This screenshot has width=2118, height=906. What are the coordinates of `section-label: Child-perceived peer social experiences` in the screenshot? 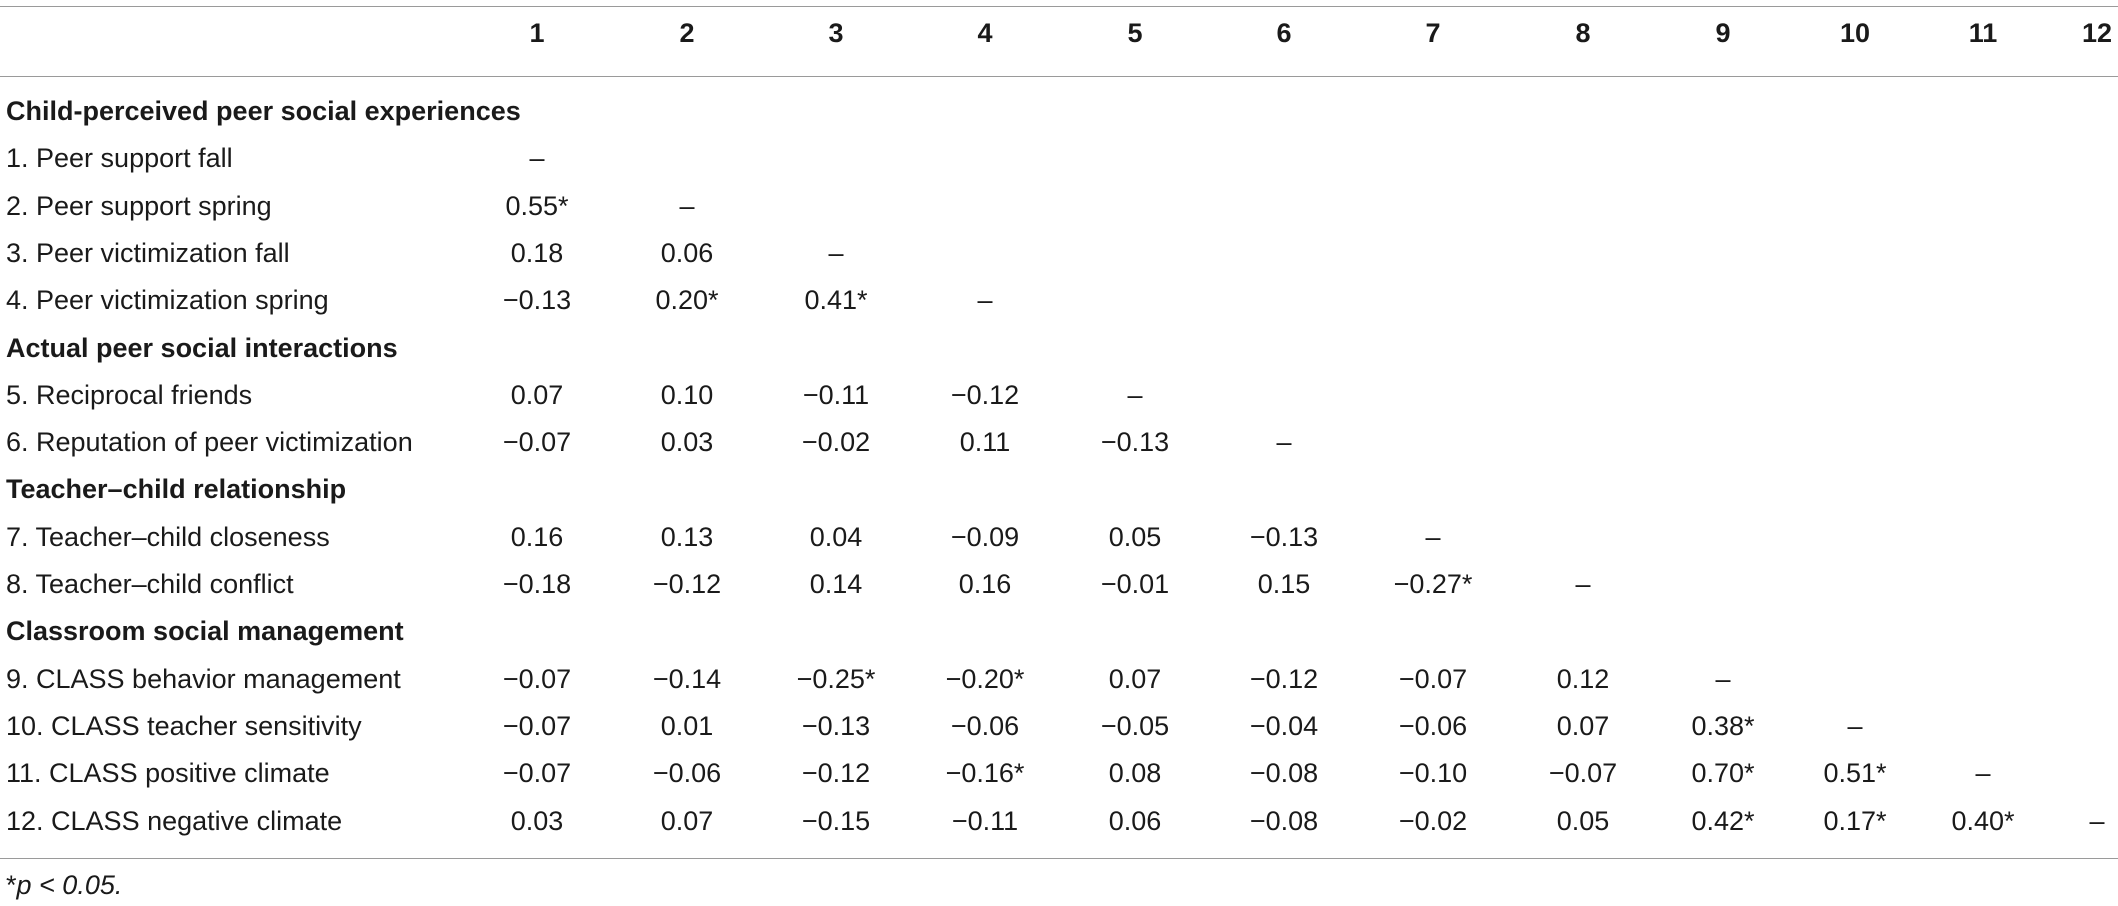 It's located at (263, 111).